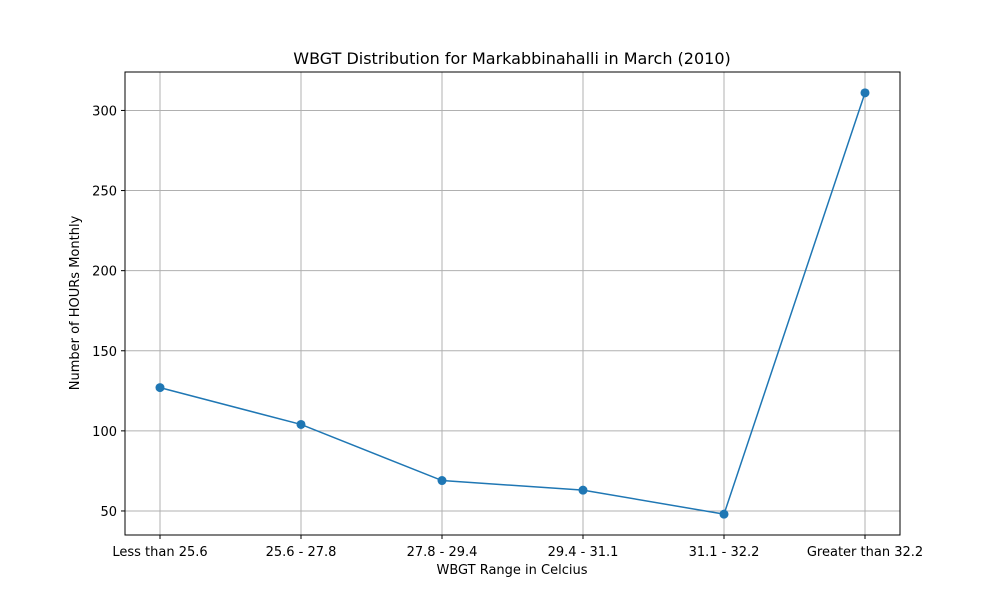 The width and height of the screenshot is (1000, 600). I want to click on y-axis-title: Number of HOURs Monthly, so click(75, 302).